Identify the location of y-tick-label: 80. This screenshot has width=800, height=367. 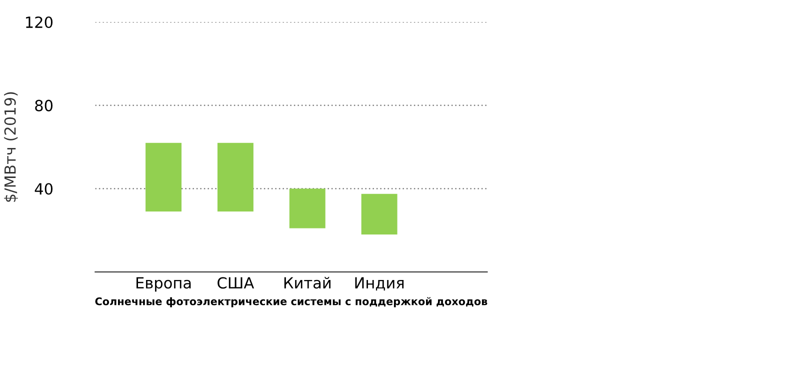
(44, 106).